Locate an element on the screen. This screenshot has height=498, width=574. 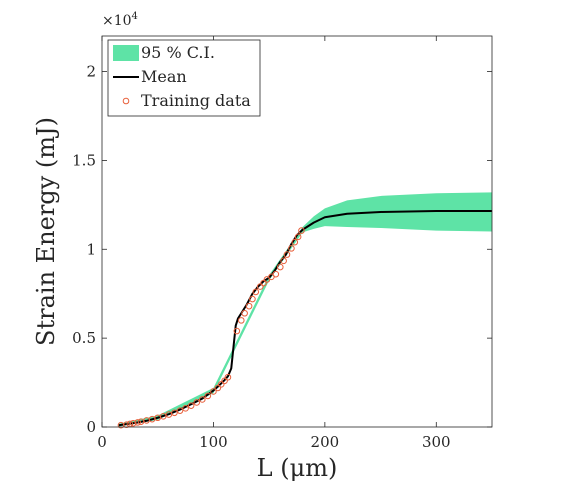
legend-training-swatch is located at coordinates (126, 101).